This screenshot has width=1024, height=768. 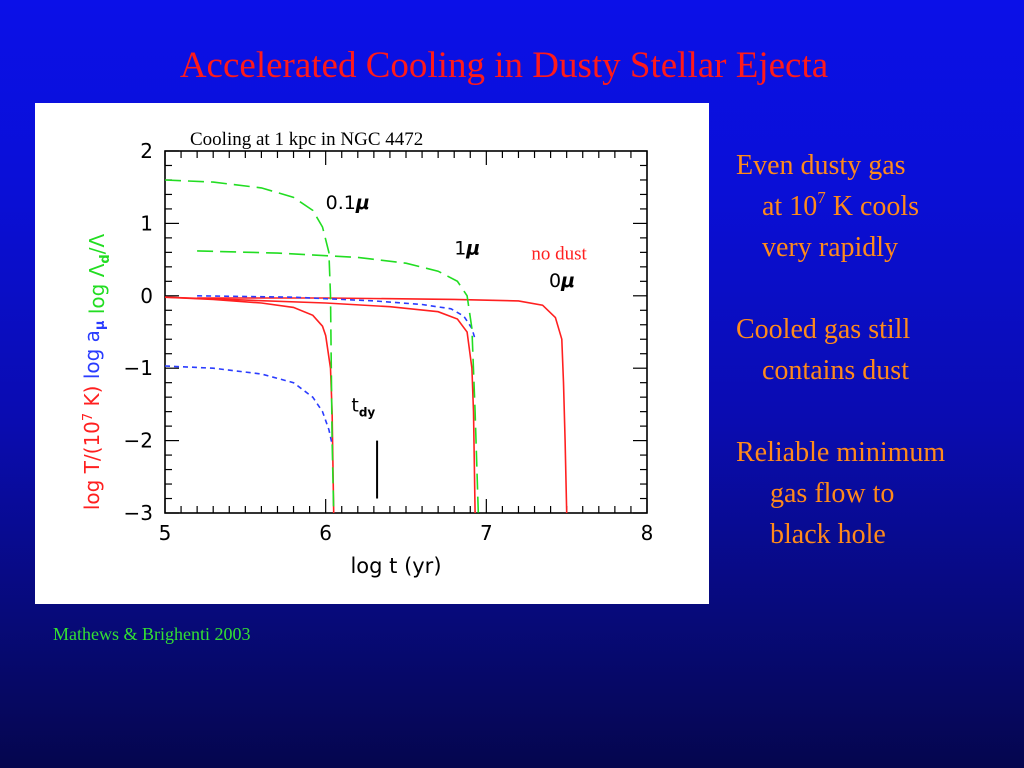 What do you see at coordinates (146, 296) in the screenshot?
I see `y-tick-label: 0` at bounding box center [146, 296].